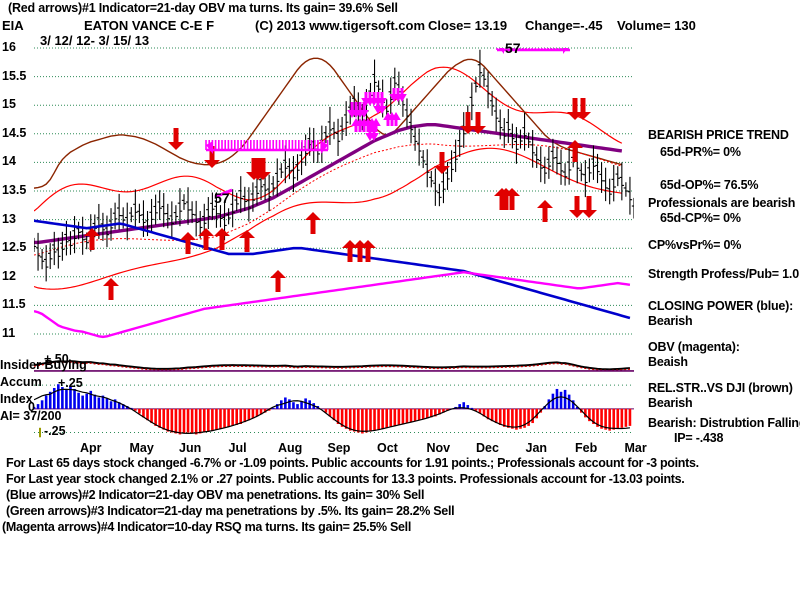  Describe the element at coordinates (699, 438) in the screenshot. I see `ip-value: IP= -.438` at that location.